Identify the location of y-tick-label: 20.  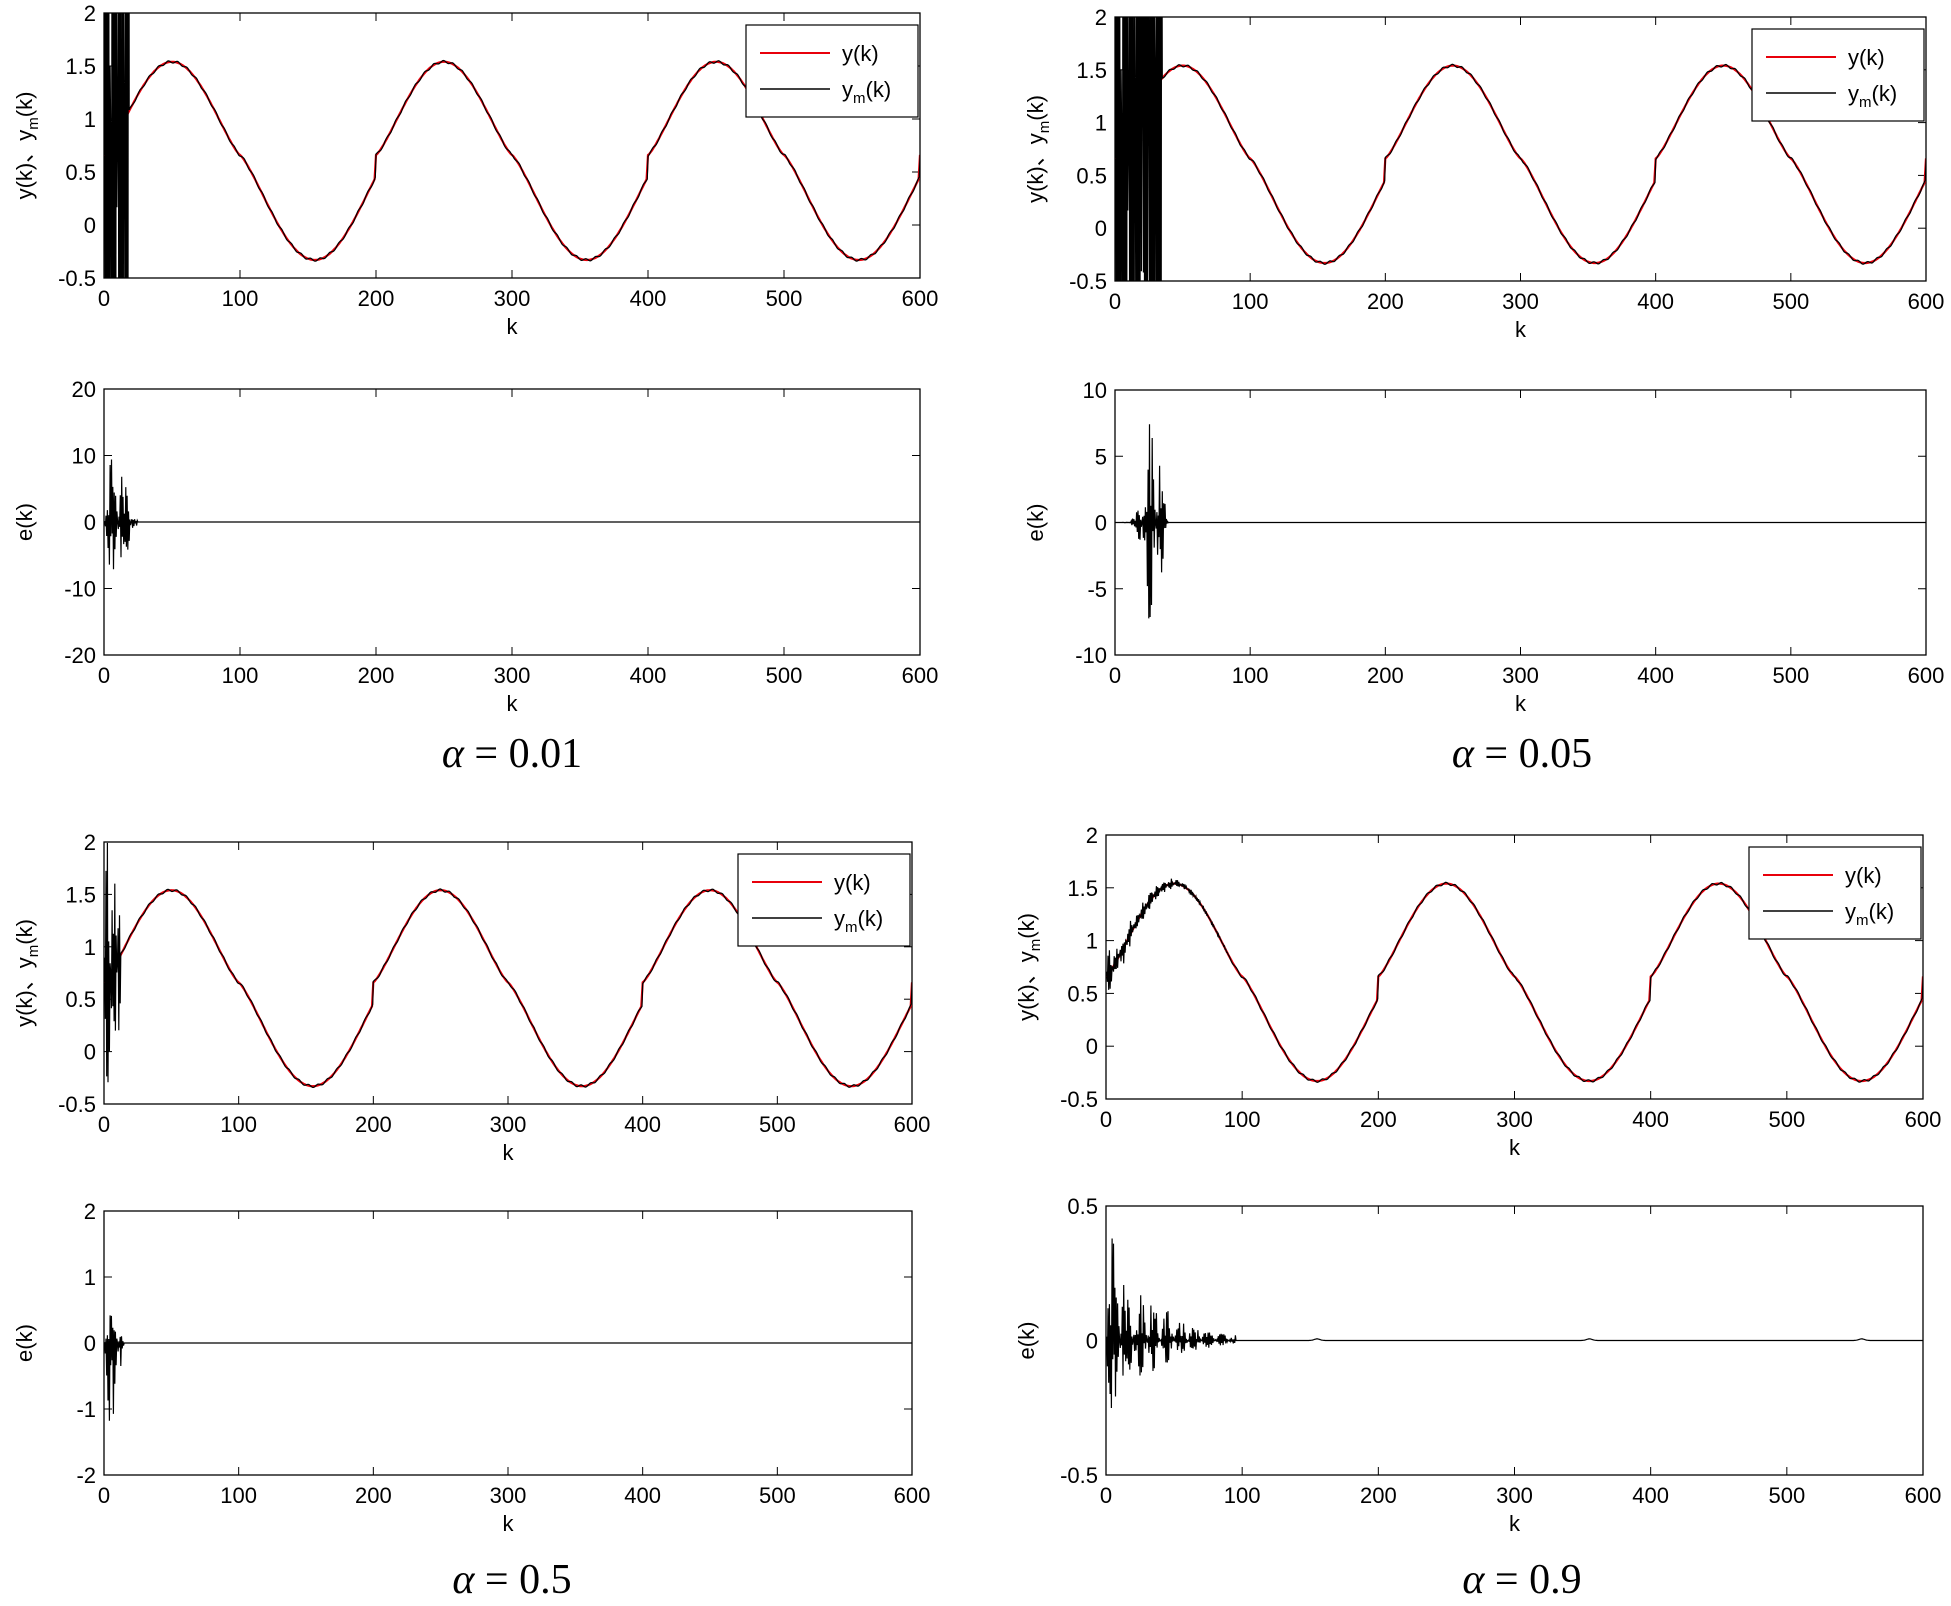
(84, 389).